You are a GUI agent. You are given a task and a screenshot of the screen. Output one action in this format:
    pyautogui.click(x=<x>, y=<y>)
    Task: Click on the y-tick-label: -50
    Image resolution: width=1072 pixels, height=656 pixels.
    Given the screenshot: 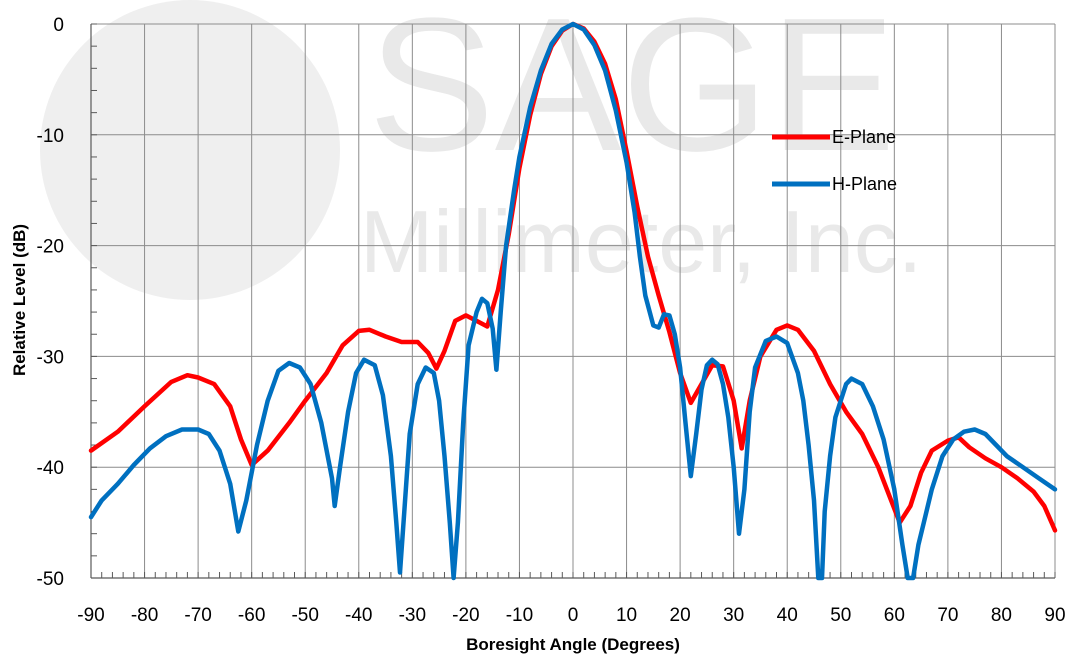 What is the action you would take?
    pyautogui.click(x=50, y=579)
    